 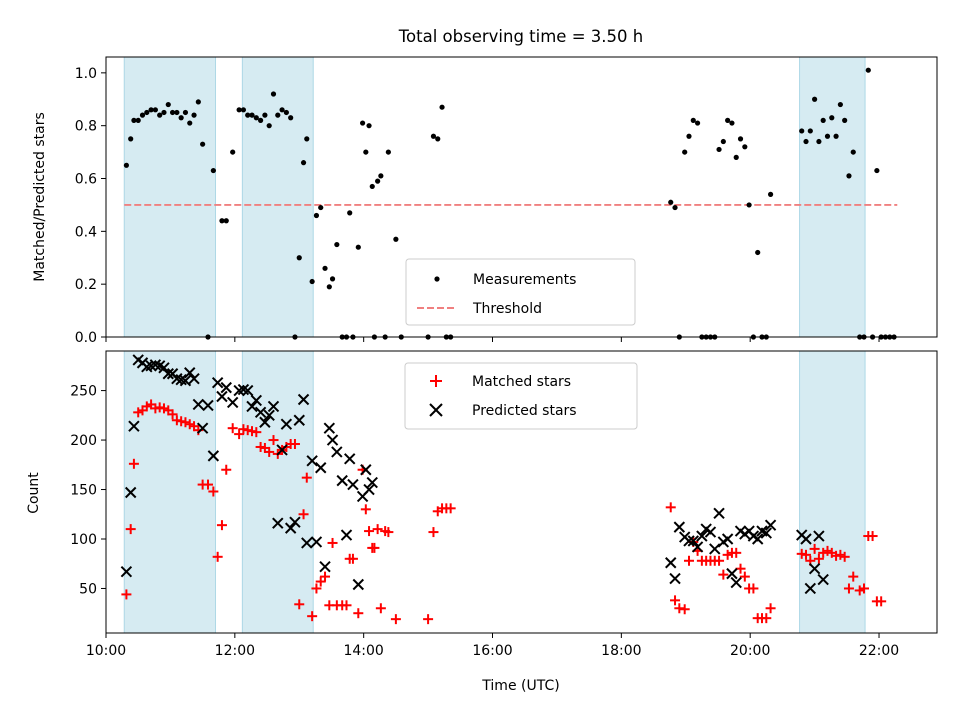 I want to click on bottom-y-axis-label: Count, so click(x=34, y=493).